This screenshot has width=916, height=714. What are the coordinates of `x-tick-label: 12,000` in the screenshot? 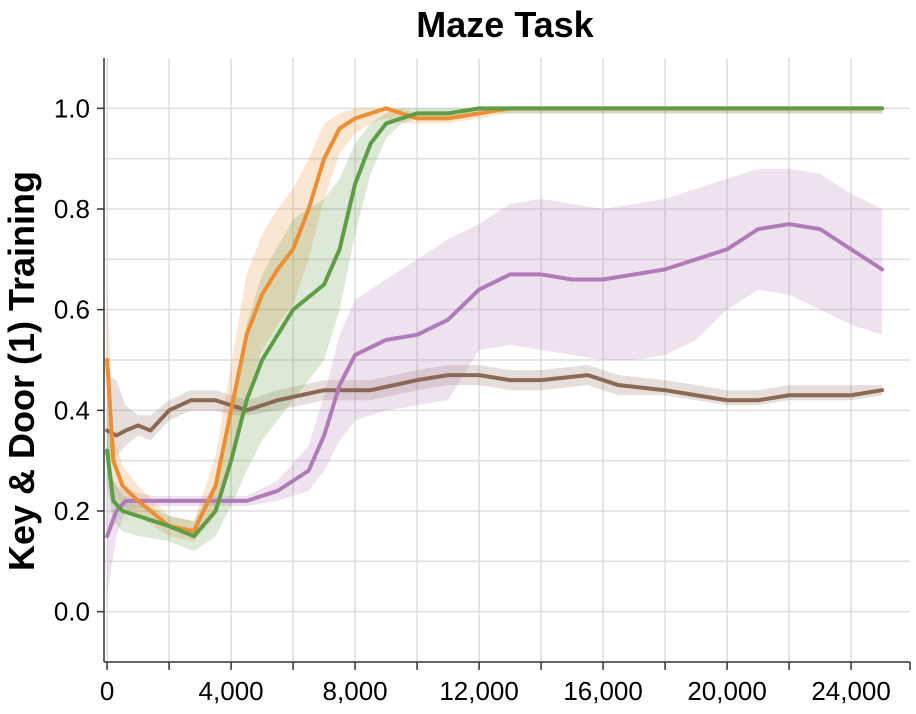 It's located at (479, 691).